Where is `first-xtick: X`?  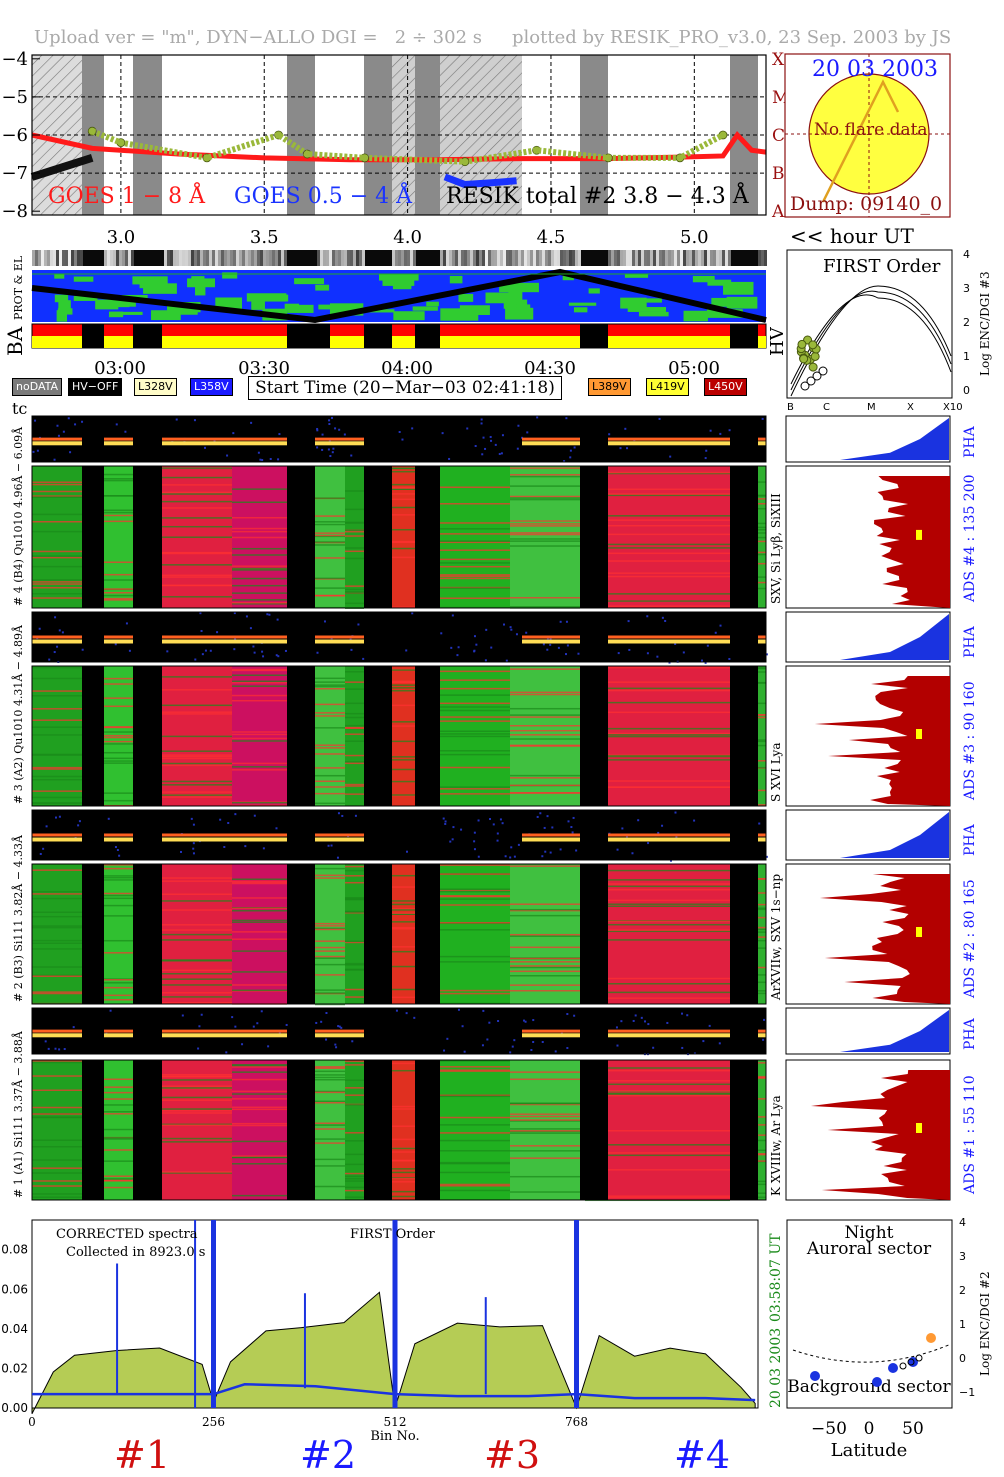 first-xtick: X is located at coordinates (910, 407).